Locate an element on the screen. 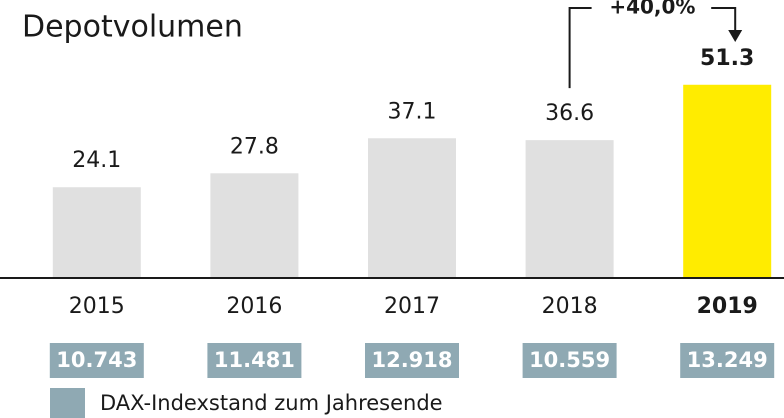  index-label: 10.559 is located at coordinates (569, 360).